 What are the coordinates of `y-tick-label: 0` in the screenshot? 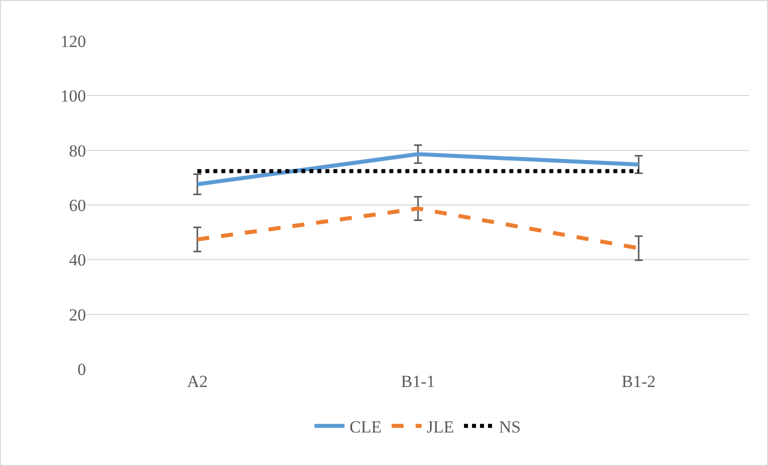 It's located at (82, 369).